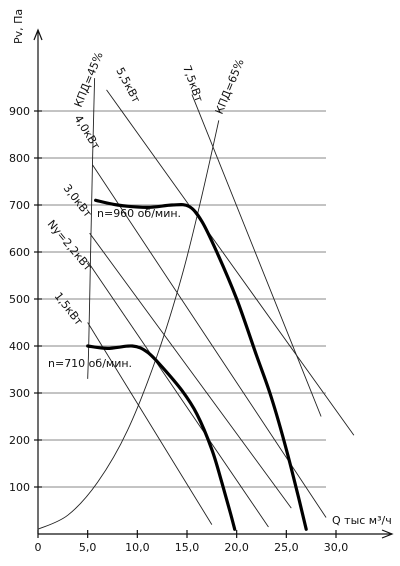 Image resolution: width=400 pixels, height=566 pixels. What do you see at coordinates (78, 201) in the screenshot?
I see `label-power-3-0kw: 3,0кВт` at bounding box center [78, 201].